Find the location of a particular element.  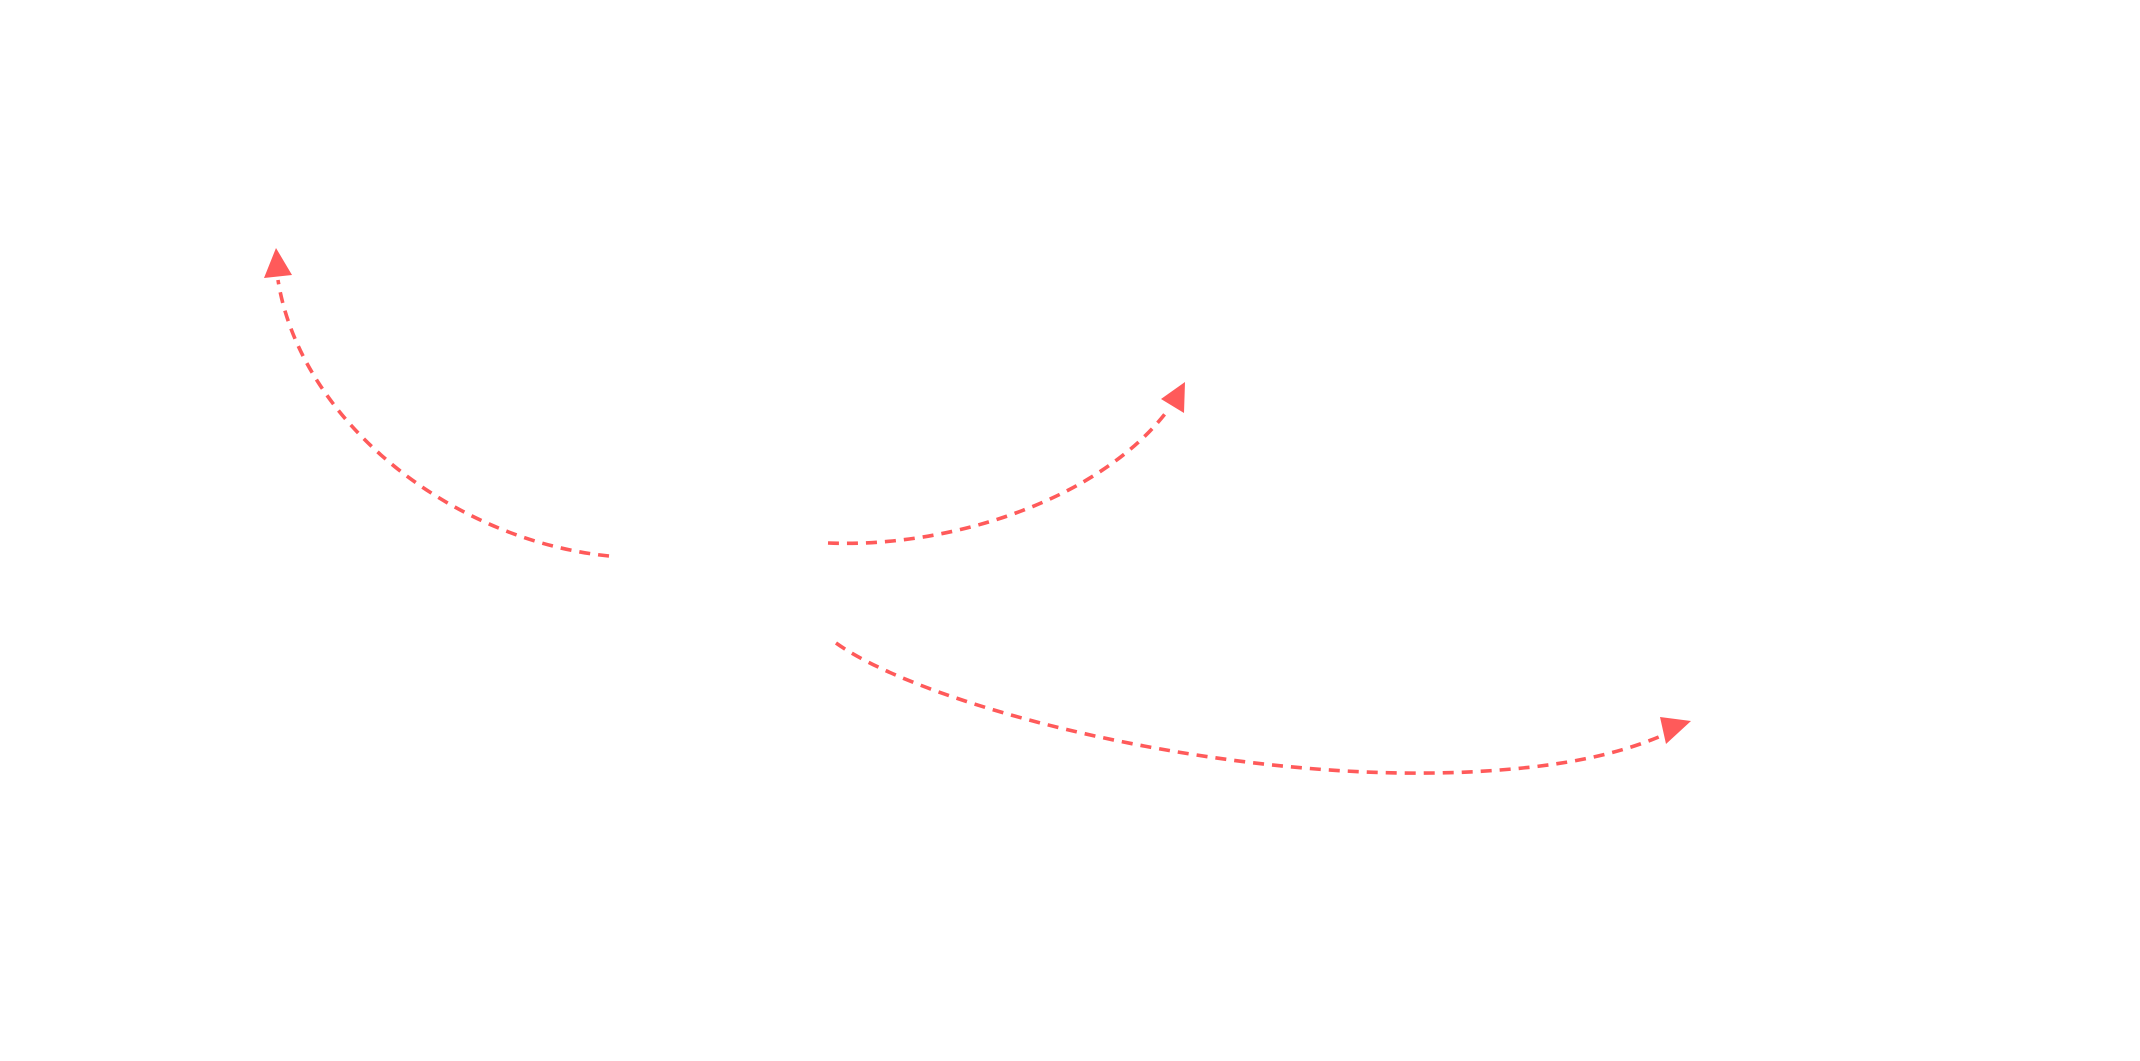

arrow-up-left-line is located at coordinates (443, 418).